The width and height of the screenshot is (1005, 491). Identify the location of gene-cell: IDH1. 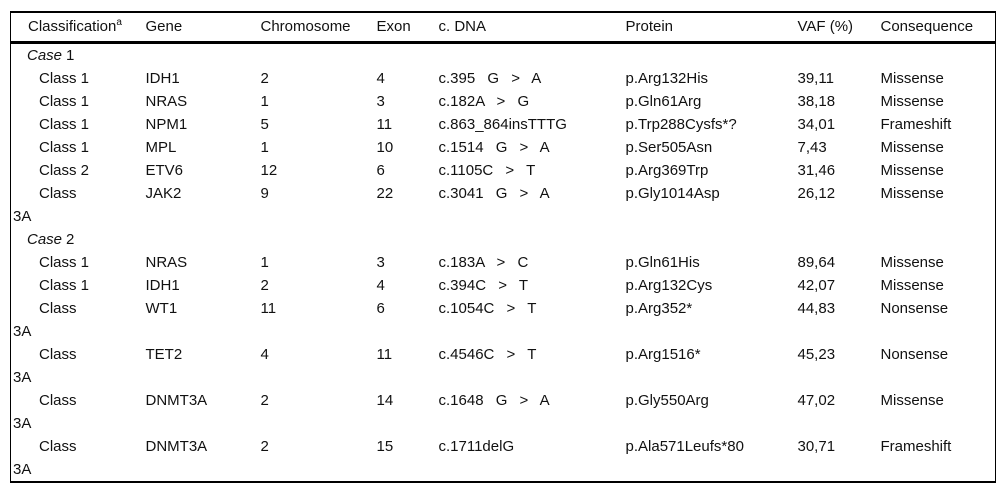
(162, 285).